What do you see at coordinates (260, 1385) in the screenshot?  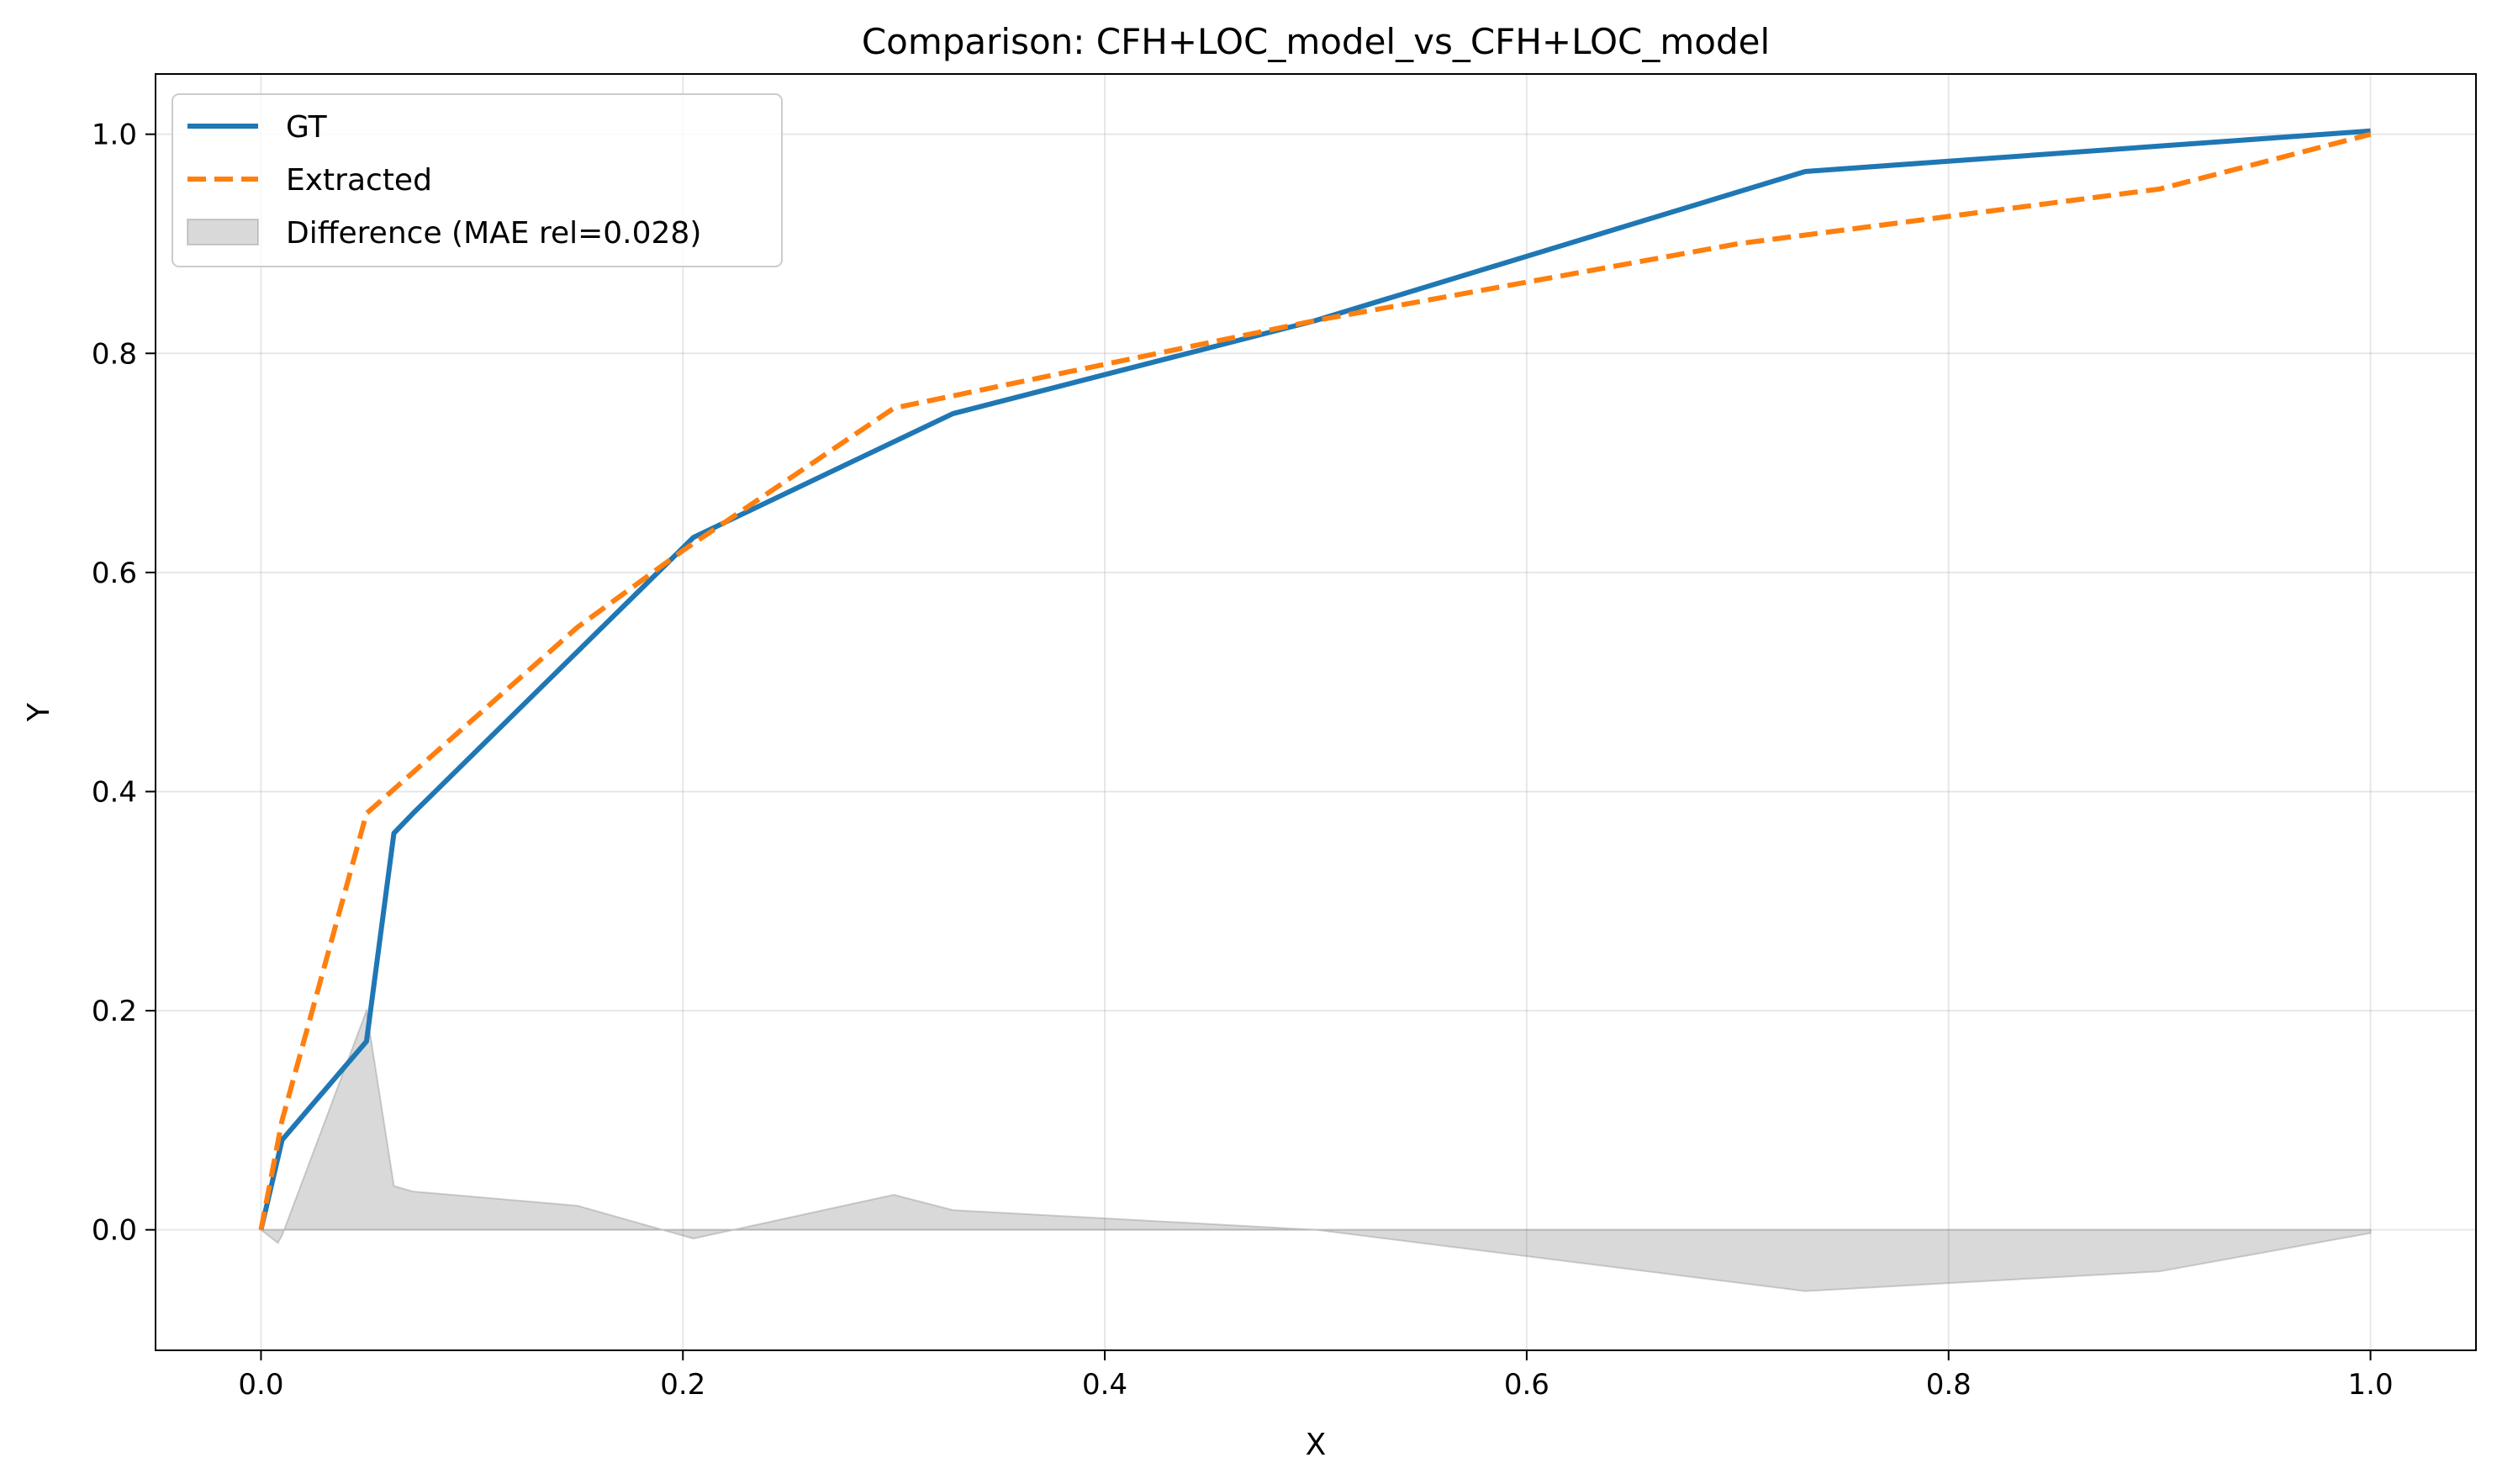 I see `x-tick-label: 0.0` at bounding box center [260, 1385].